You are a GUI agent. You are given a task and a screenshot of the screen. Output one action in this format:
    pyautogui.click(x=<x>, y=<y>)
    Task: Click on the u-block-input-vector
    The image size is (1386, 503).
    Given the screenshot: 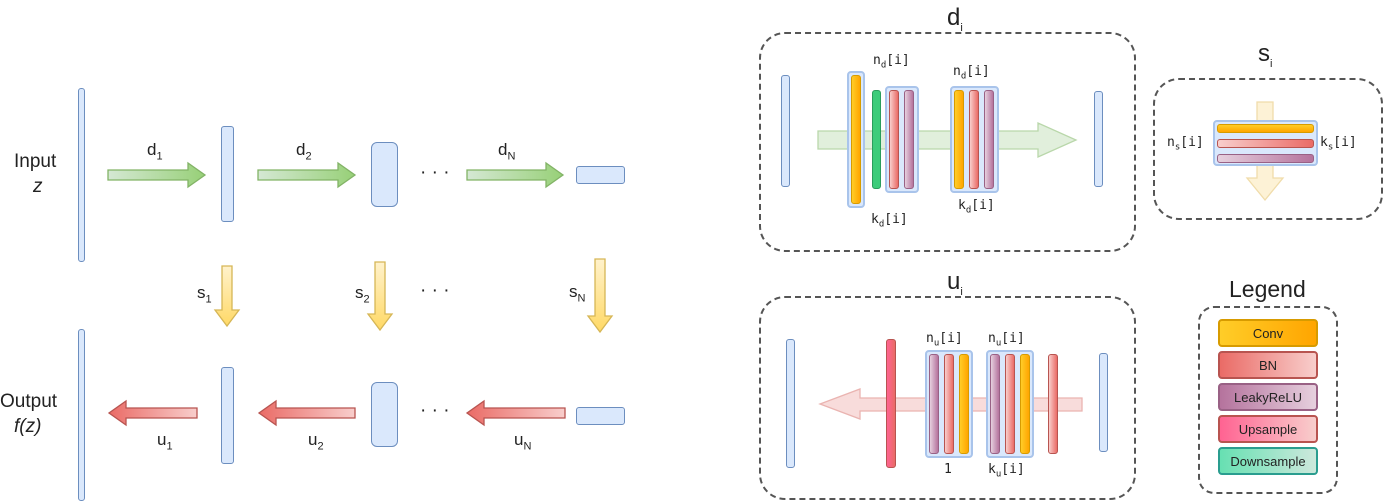 What is the action you would take?
    pyautogui.click(x=1103, y=402)
    